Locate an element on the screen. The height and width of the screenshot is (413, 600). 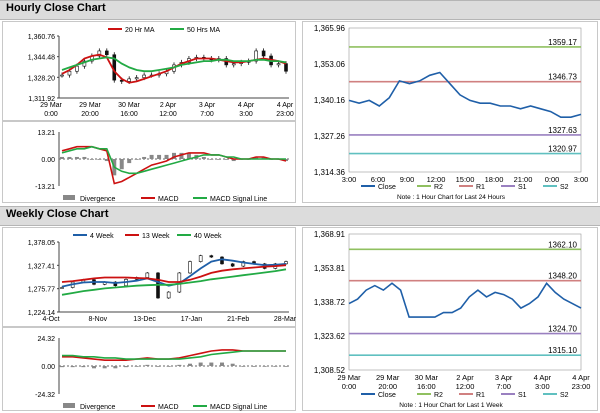
pivot-label-r2: 1362.10 is located at coordinates (562, 244).